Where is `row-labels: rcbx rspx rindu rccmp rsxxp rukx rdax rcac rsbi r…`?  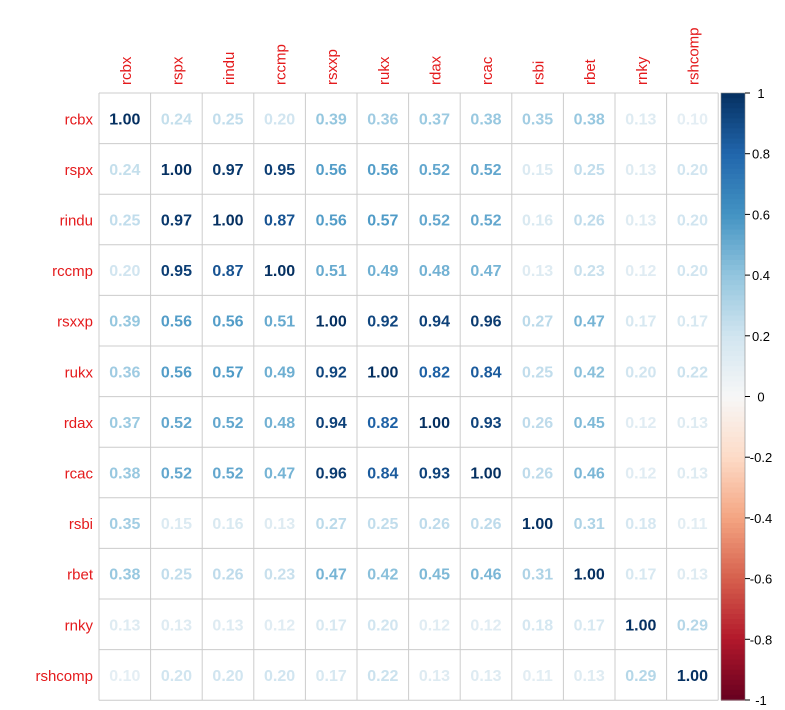
row-labels: rcbx rspx rindu rccmp rsxxp rukx rdax rcac rsbi r… is located at coordinates (64, 398).